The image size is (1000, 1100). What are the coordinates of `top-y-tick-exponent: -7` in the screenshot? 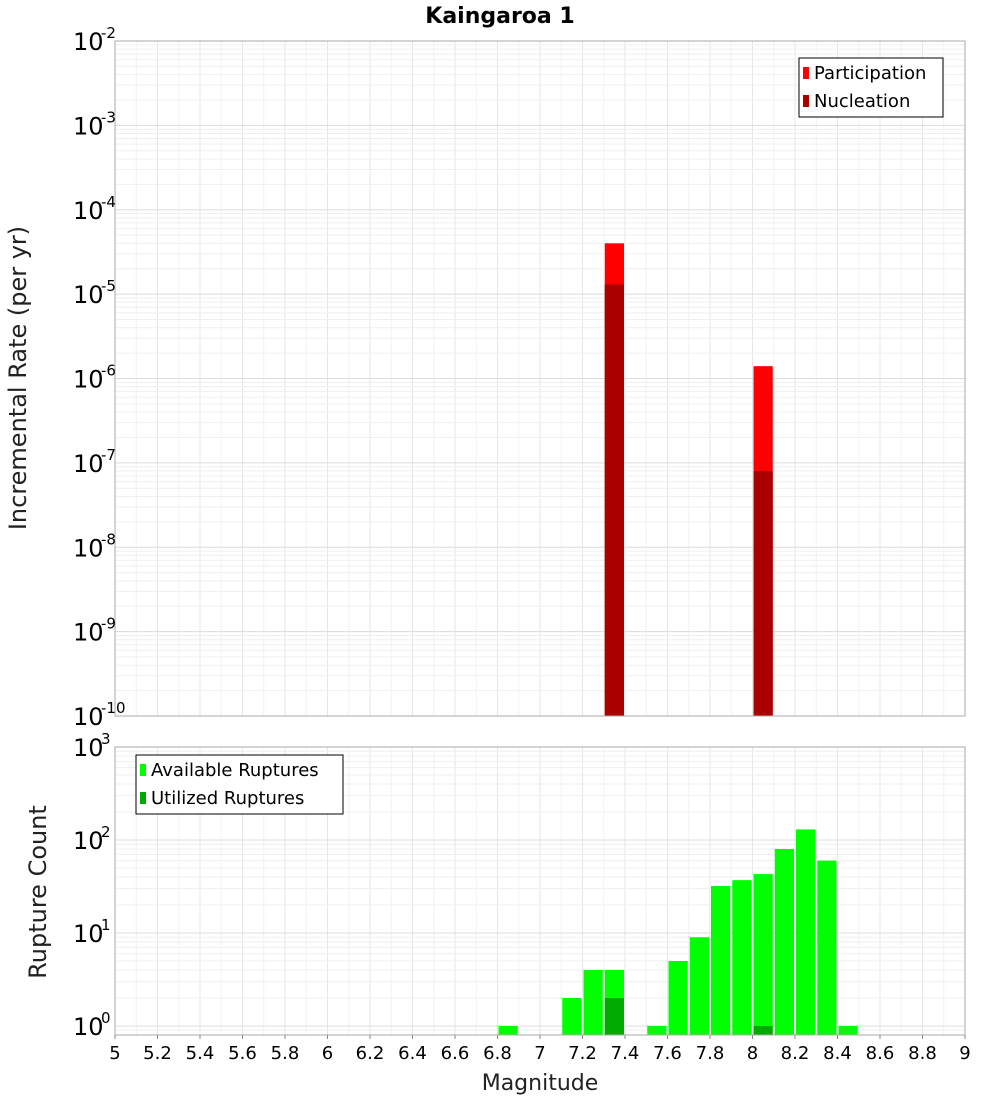 It's located at (108, 455).